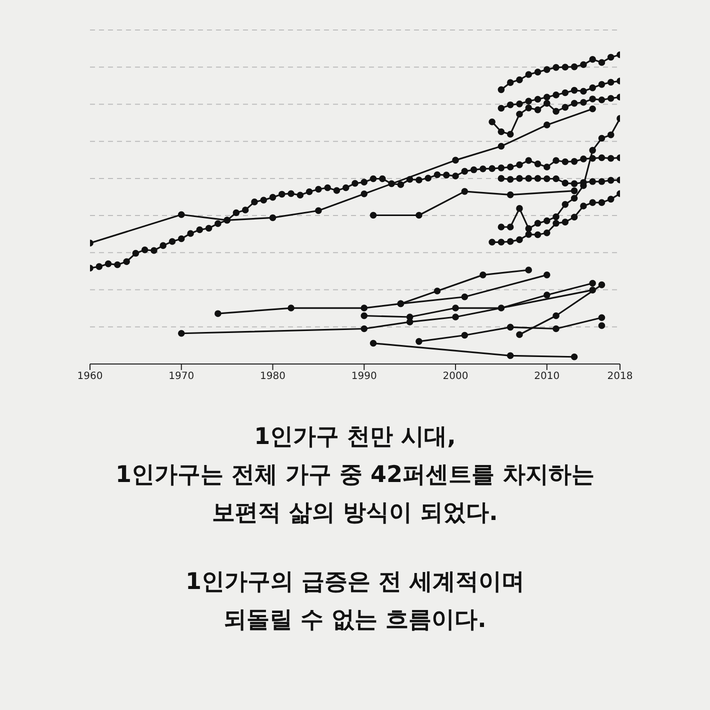 Image resolution: width=710 pixels, height=710 pixels. I want to click on text: 1인가구의 급증은 전 세계적이며 되돌릴 수 없는 흐름이다., so click(355, 601).